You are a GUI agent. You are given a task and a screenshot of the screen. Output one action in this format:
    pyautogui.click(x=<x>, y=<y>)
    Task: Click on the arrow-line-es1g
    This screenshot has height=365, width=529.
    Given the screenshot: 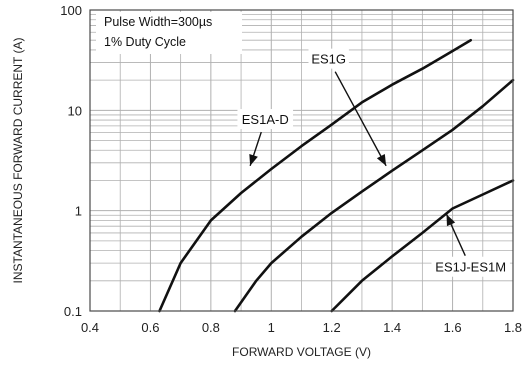 What is the action you would take?
    pyautogui.click(x=360, y=119)
    